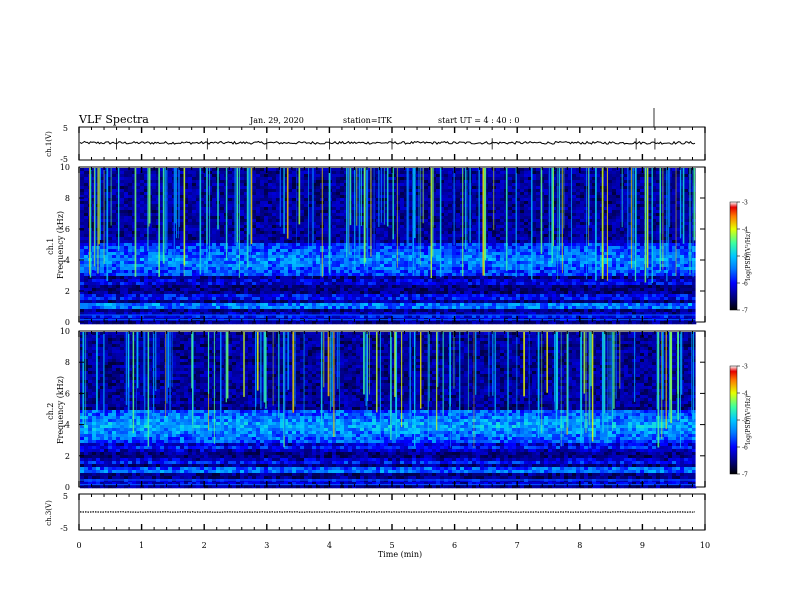 This screenshot has height=612, width=792. What do you see at coordinates (65, 128) in the screenshot?
I see `ch1-ytick-top: 5` at bounding box center [65, 128].